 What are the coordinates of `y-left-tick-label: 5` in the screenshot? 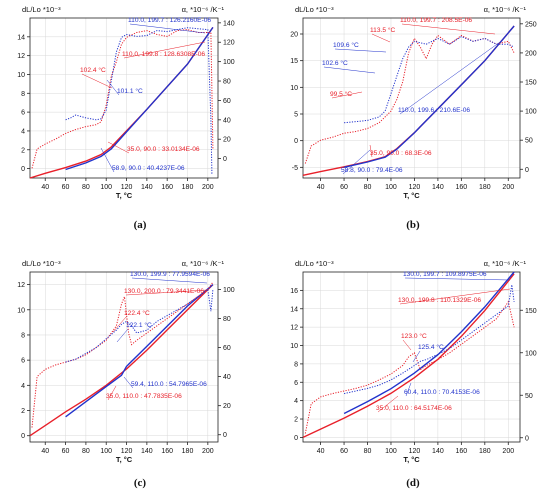 It's located at (296, 115).